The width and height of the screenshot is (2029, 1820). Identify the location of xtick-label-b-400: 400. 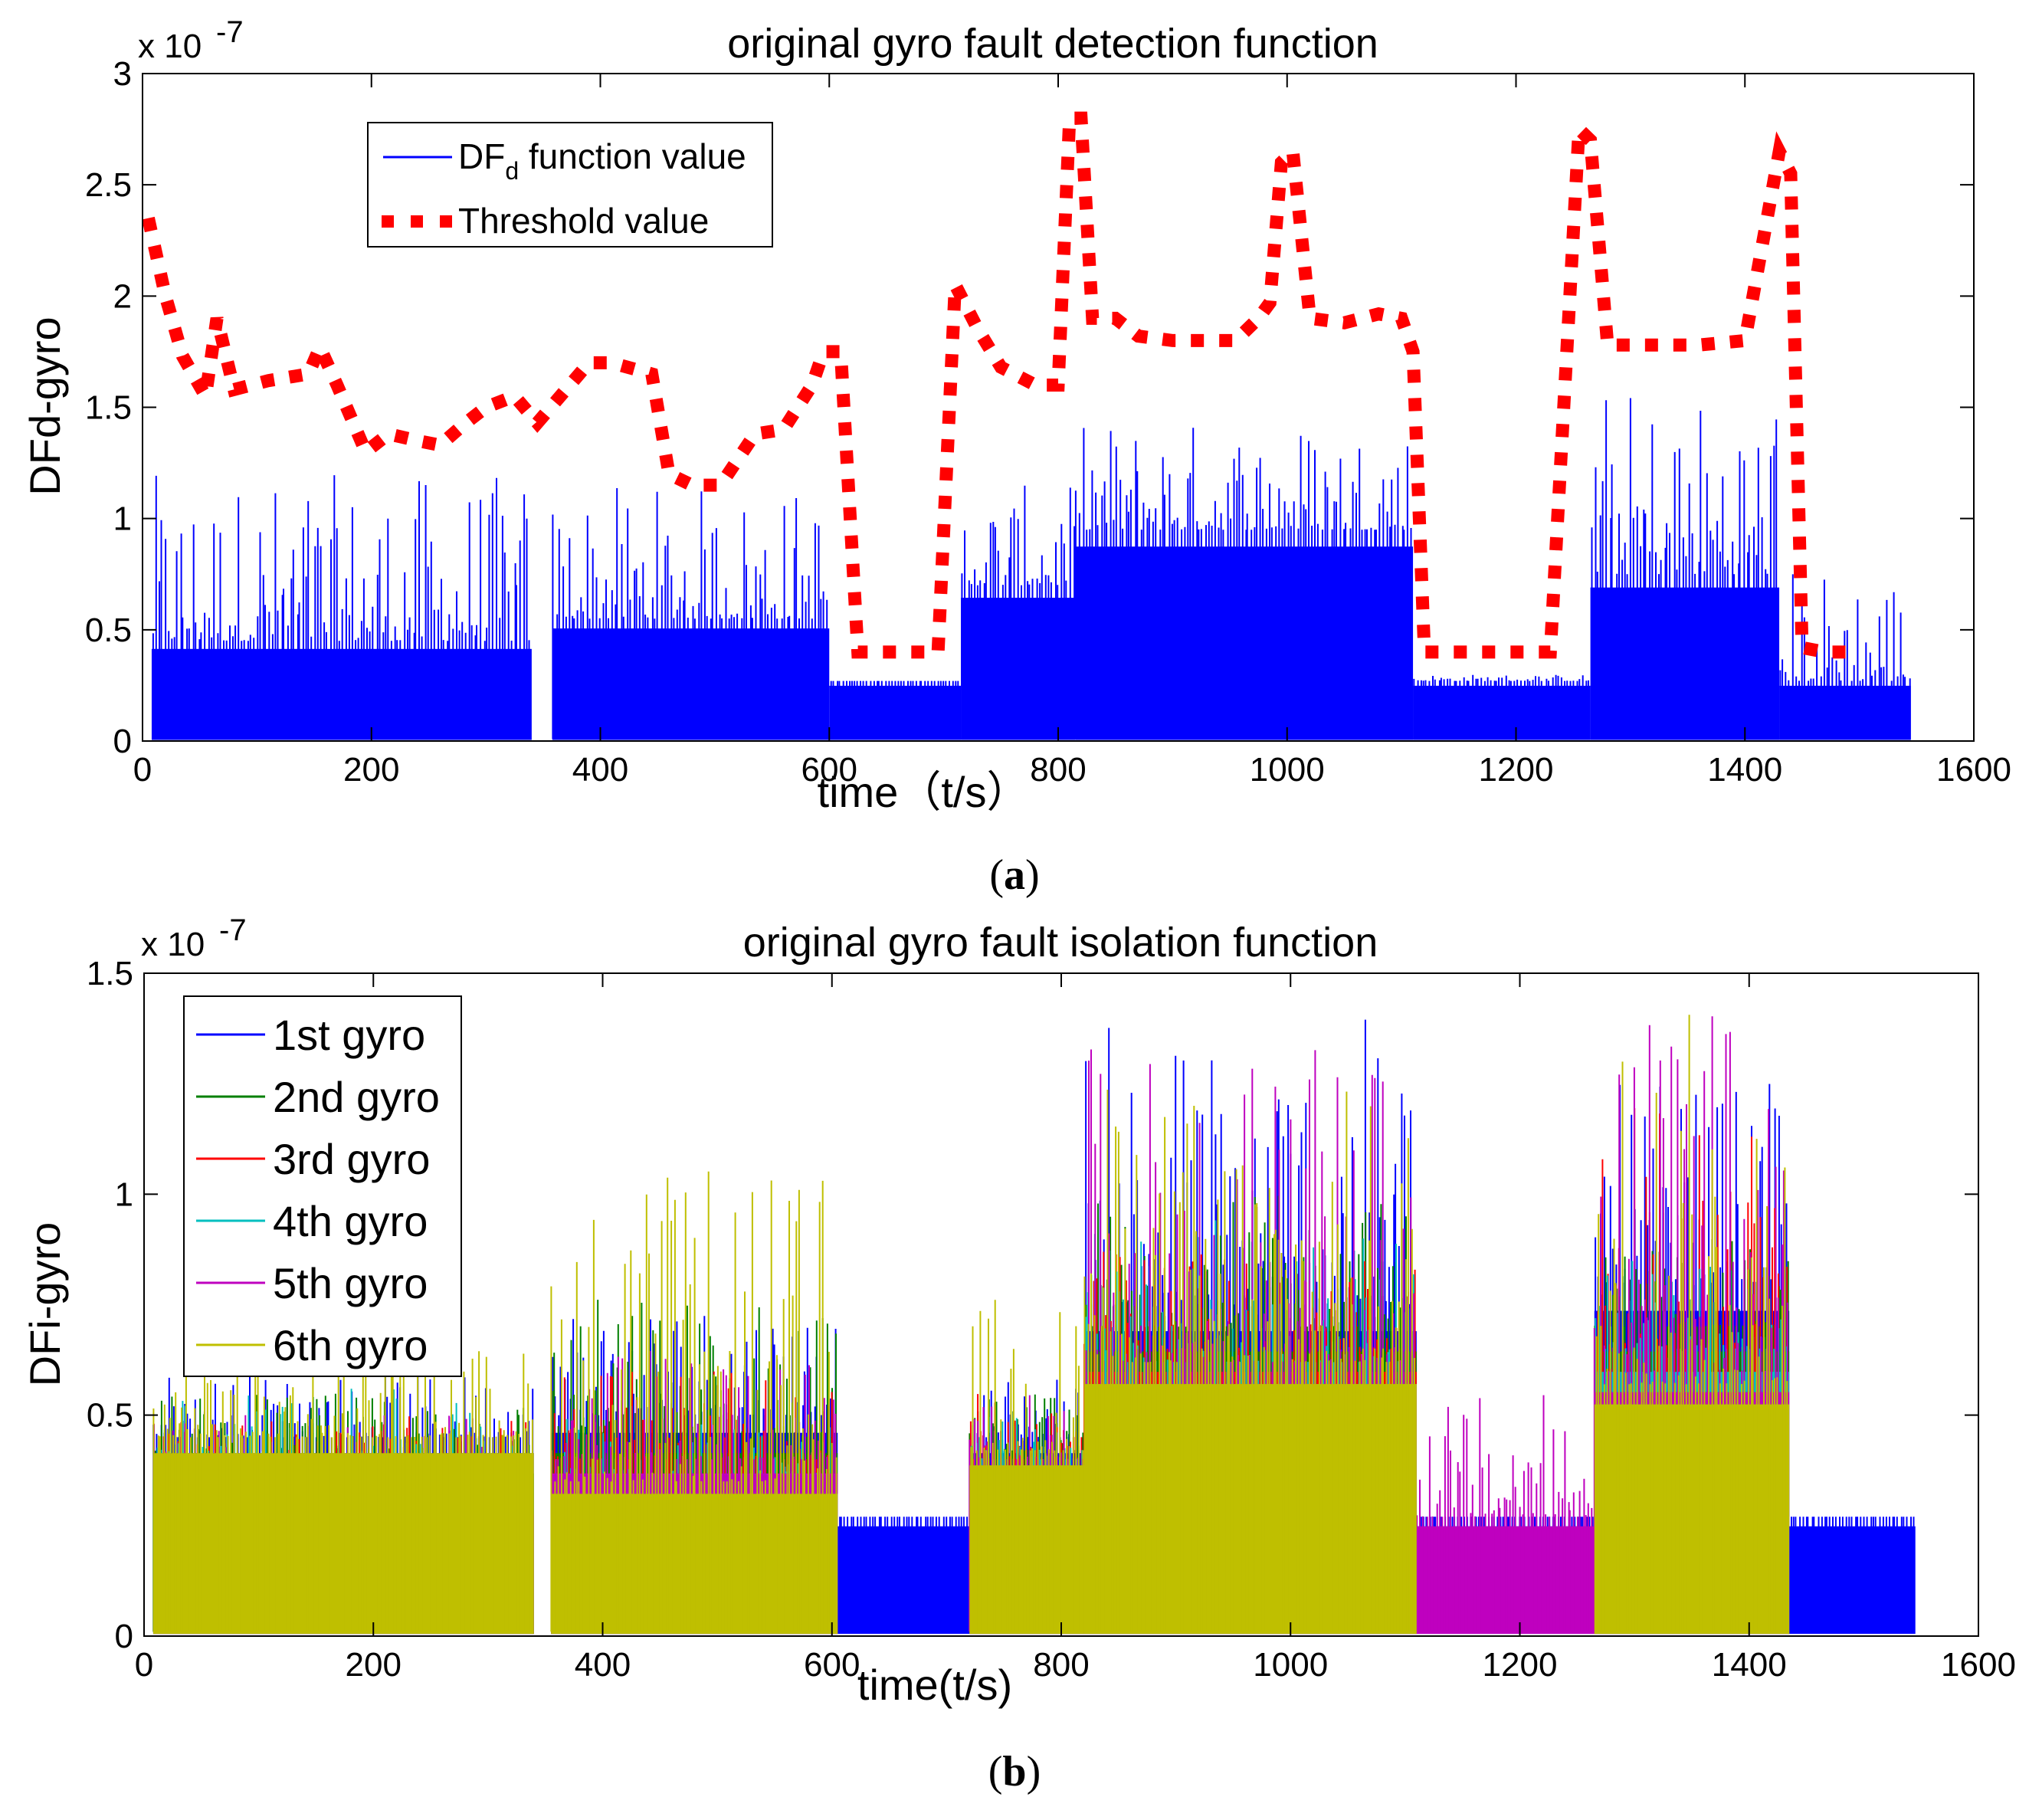
(603, 1665).